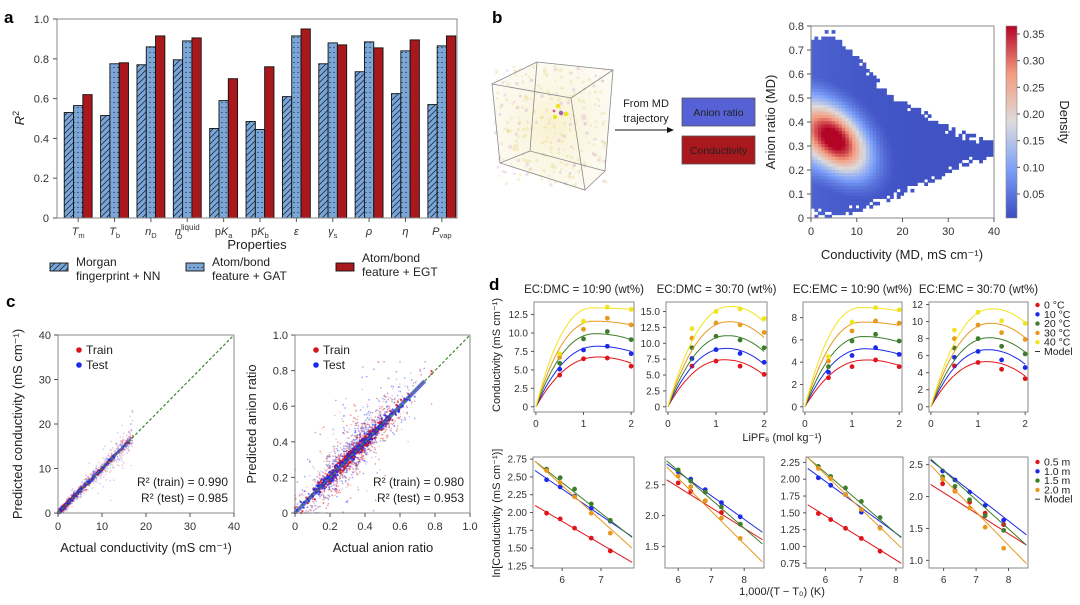  Describe the element at coordinates (332, 130) in the screenshot. I see `bar-γ_s-series-2` at that location.